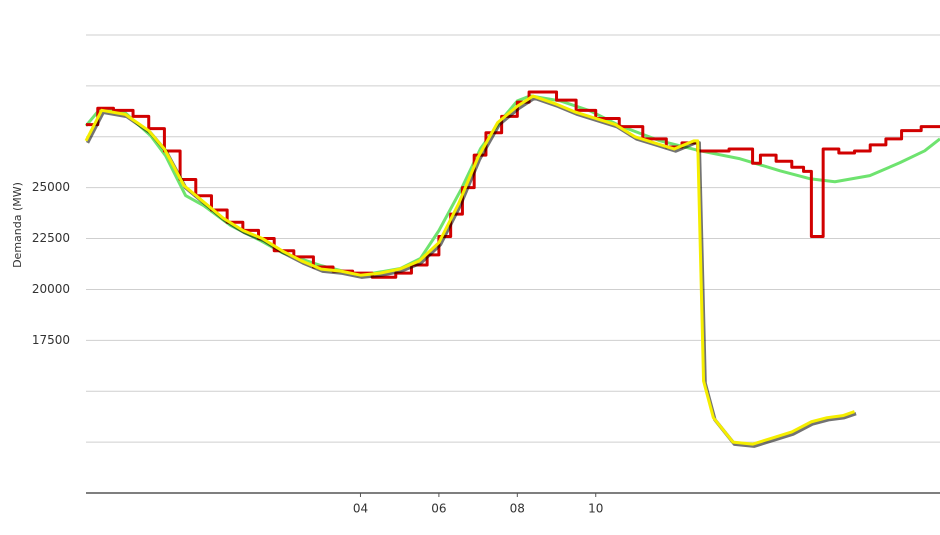  Describe the element at coordinates (438, 509) in the screenshot. I see `x-tick-label: 06` at that location.